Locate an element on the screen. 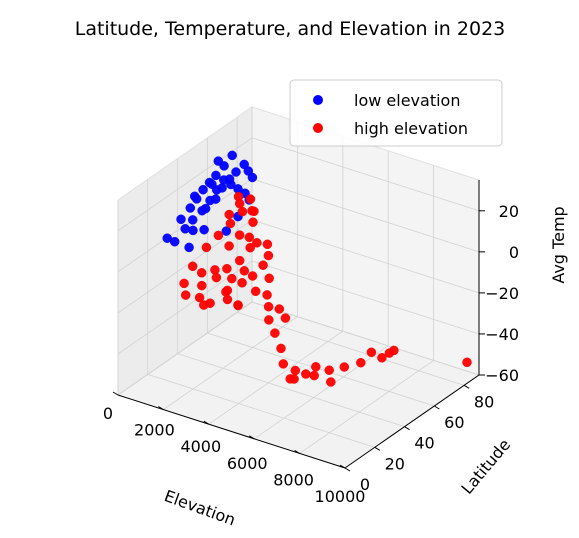 The height and width of the screenshot is (538, 579). legend-label-low-elevation: low elevation is located at coordinates (407, 100).